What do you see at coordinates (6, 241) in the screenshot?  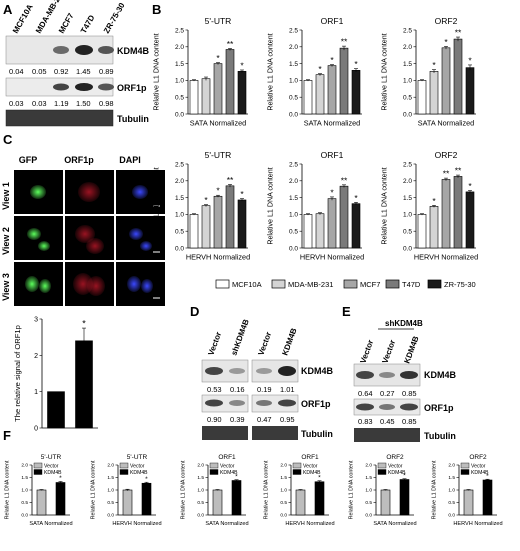 I see `view-label: View 2` at bounding box center [6, 241].